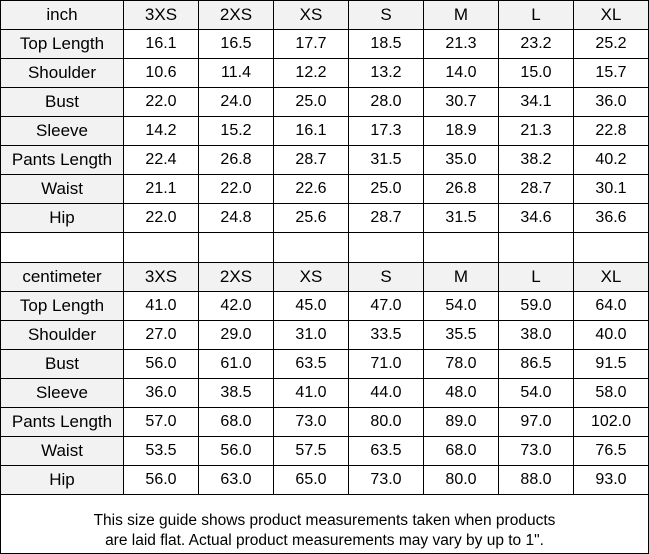  Describe the element at coordinates (236, 393) in the screenshot. I see `size-value-cell: 38.5` at that location.